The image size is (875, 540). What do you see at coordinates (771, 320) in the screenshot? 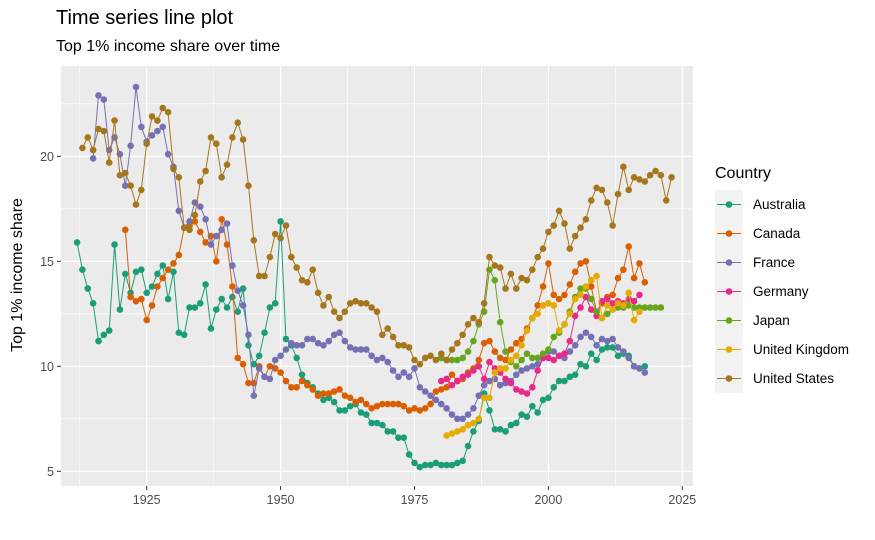
I see `legend-label: Japan` at bounding box center [771, 320].